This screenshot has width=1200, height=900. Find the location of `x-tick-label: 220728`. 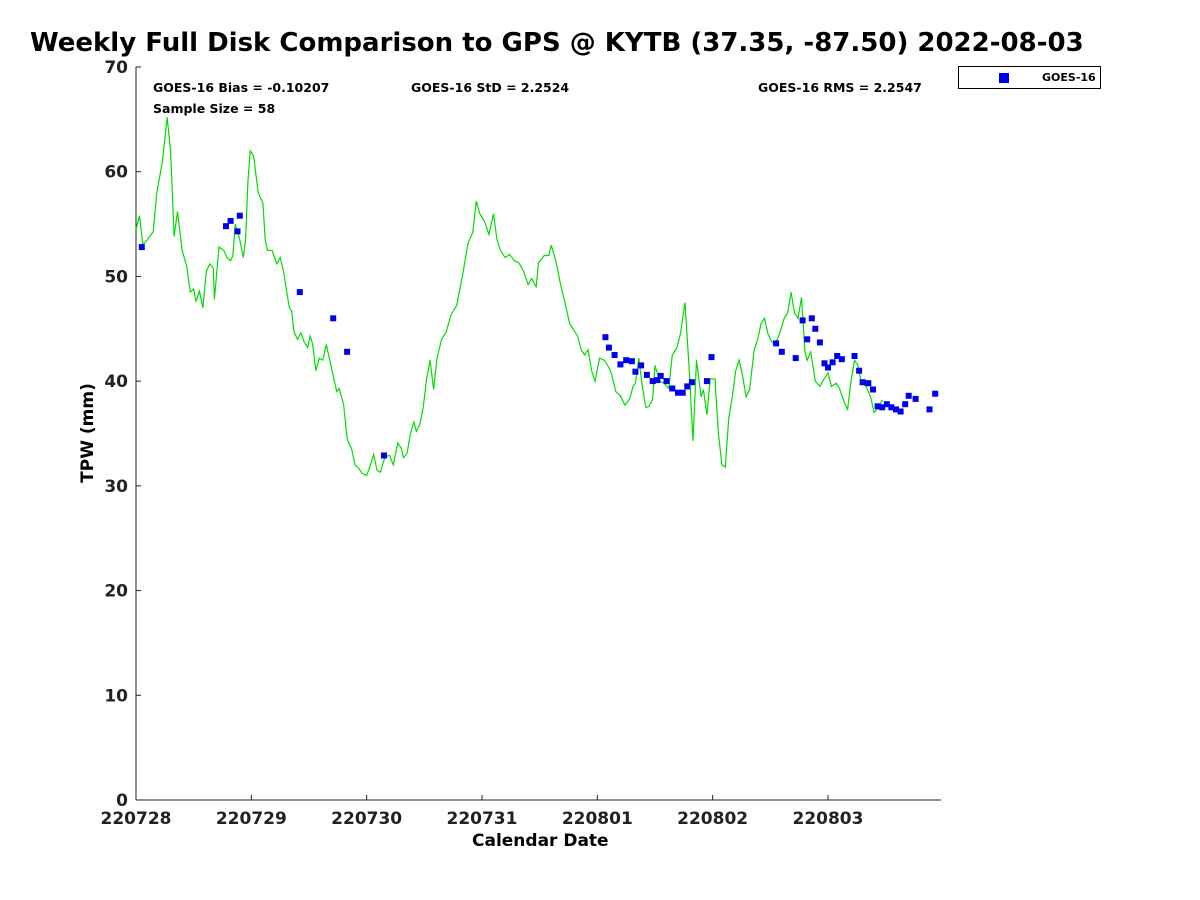

x-tick-label: 220728 is located at coordinates (136, 819).